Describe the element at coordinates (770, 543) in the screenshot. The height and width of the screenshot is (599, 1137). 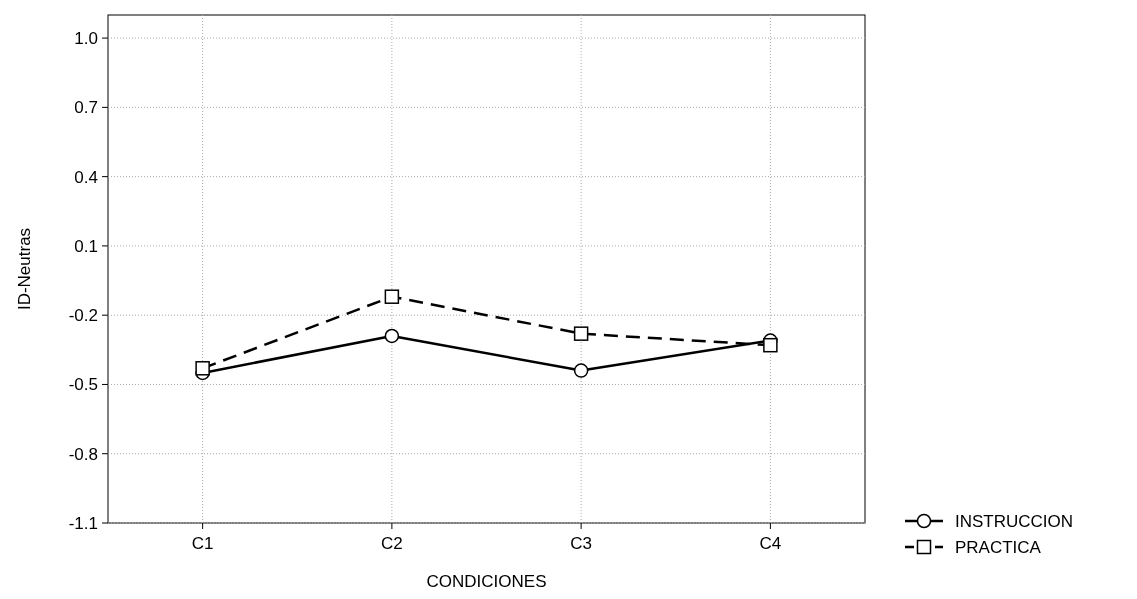
I see `x-tick-label: C4` at that location.